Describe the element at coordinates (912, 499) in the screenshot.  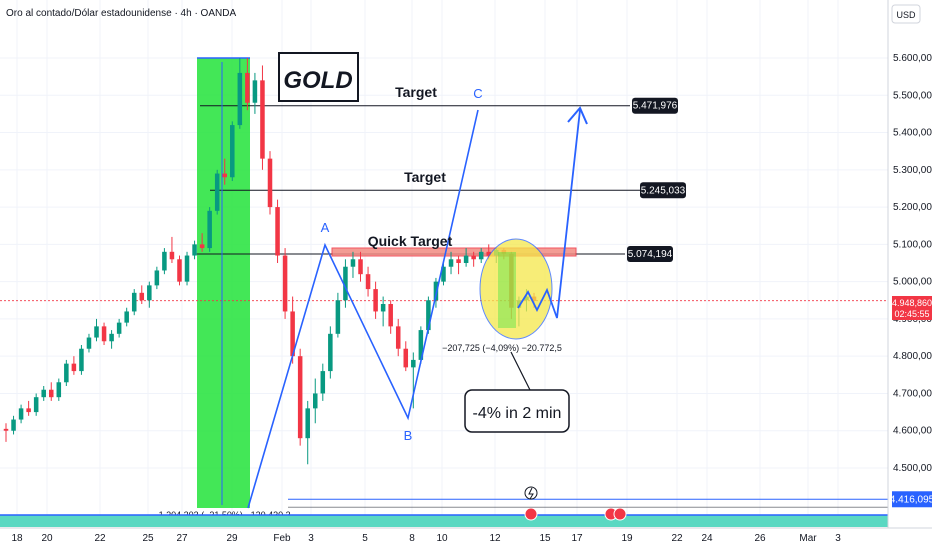
I see `level-tag-bg-support` at that location.